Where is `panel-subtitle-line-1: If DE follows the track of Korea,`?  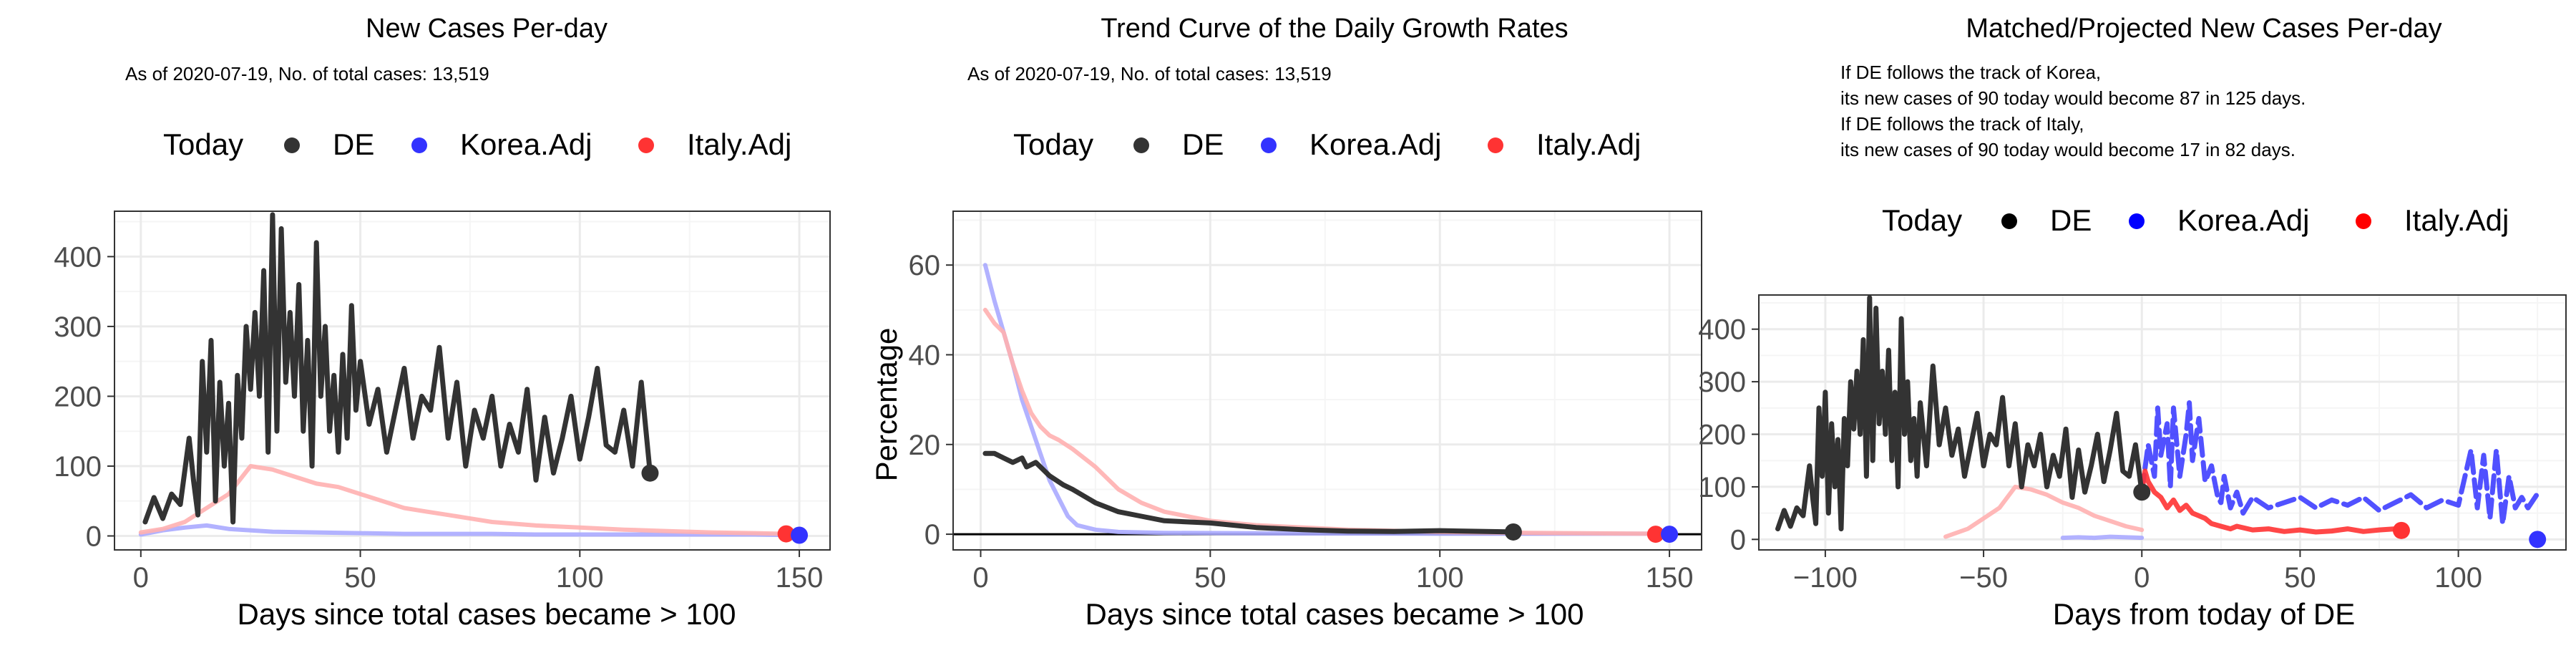 panel-subtitle-line-1: If DE follows the track of Korea, is located at coordinates (1970, 73).